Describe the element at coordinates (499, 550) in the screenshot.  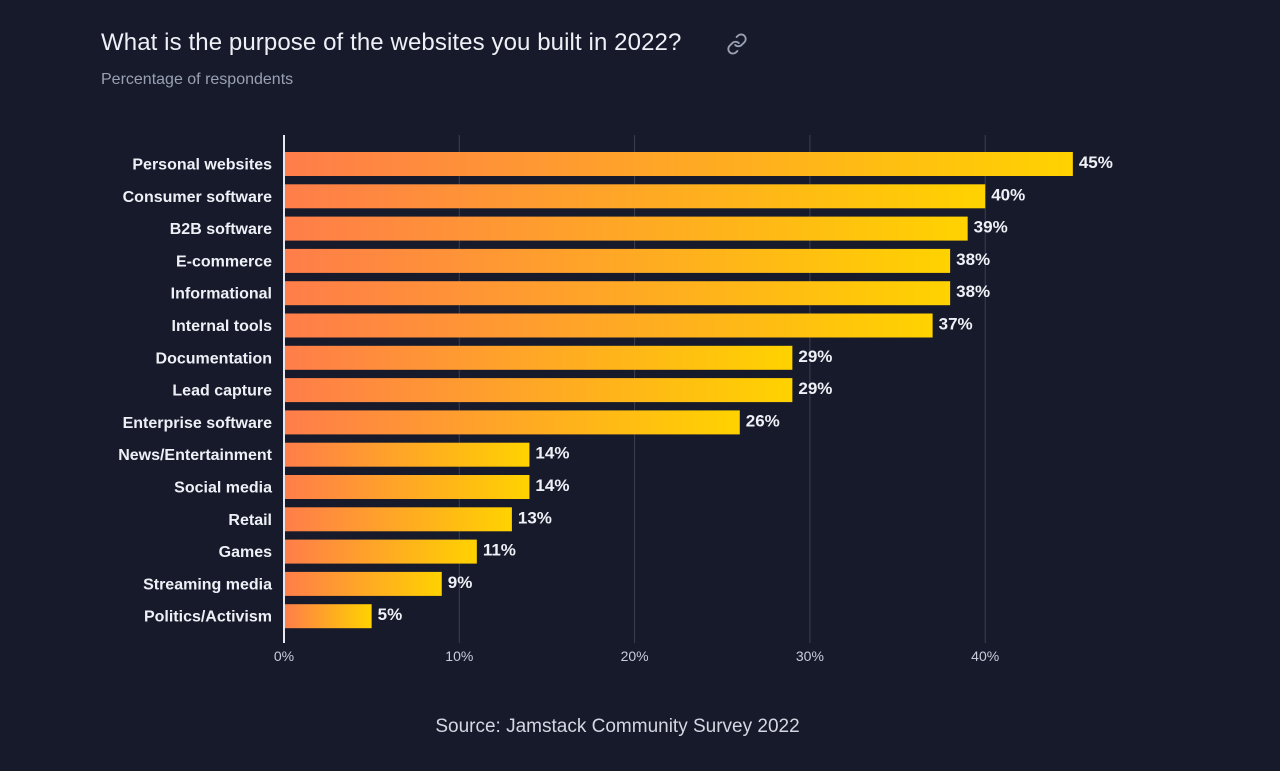
I see `value-label: 11%` at that location.